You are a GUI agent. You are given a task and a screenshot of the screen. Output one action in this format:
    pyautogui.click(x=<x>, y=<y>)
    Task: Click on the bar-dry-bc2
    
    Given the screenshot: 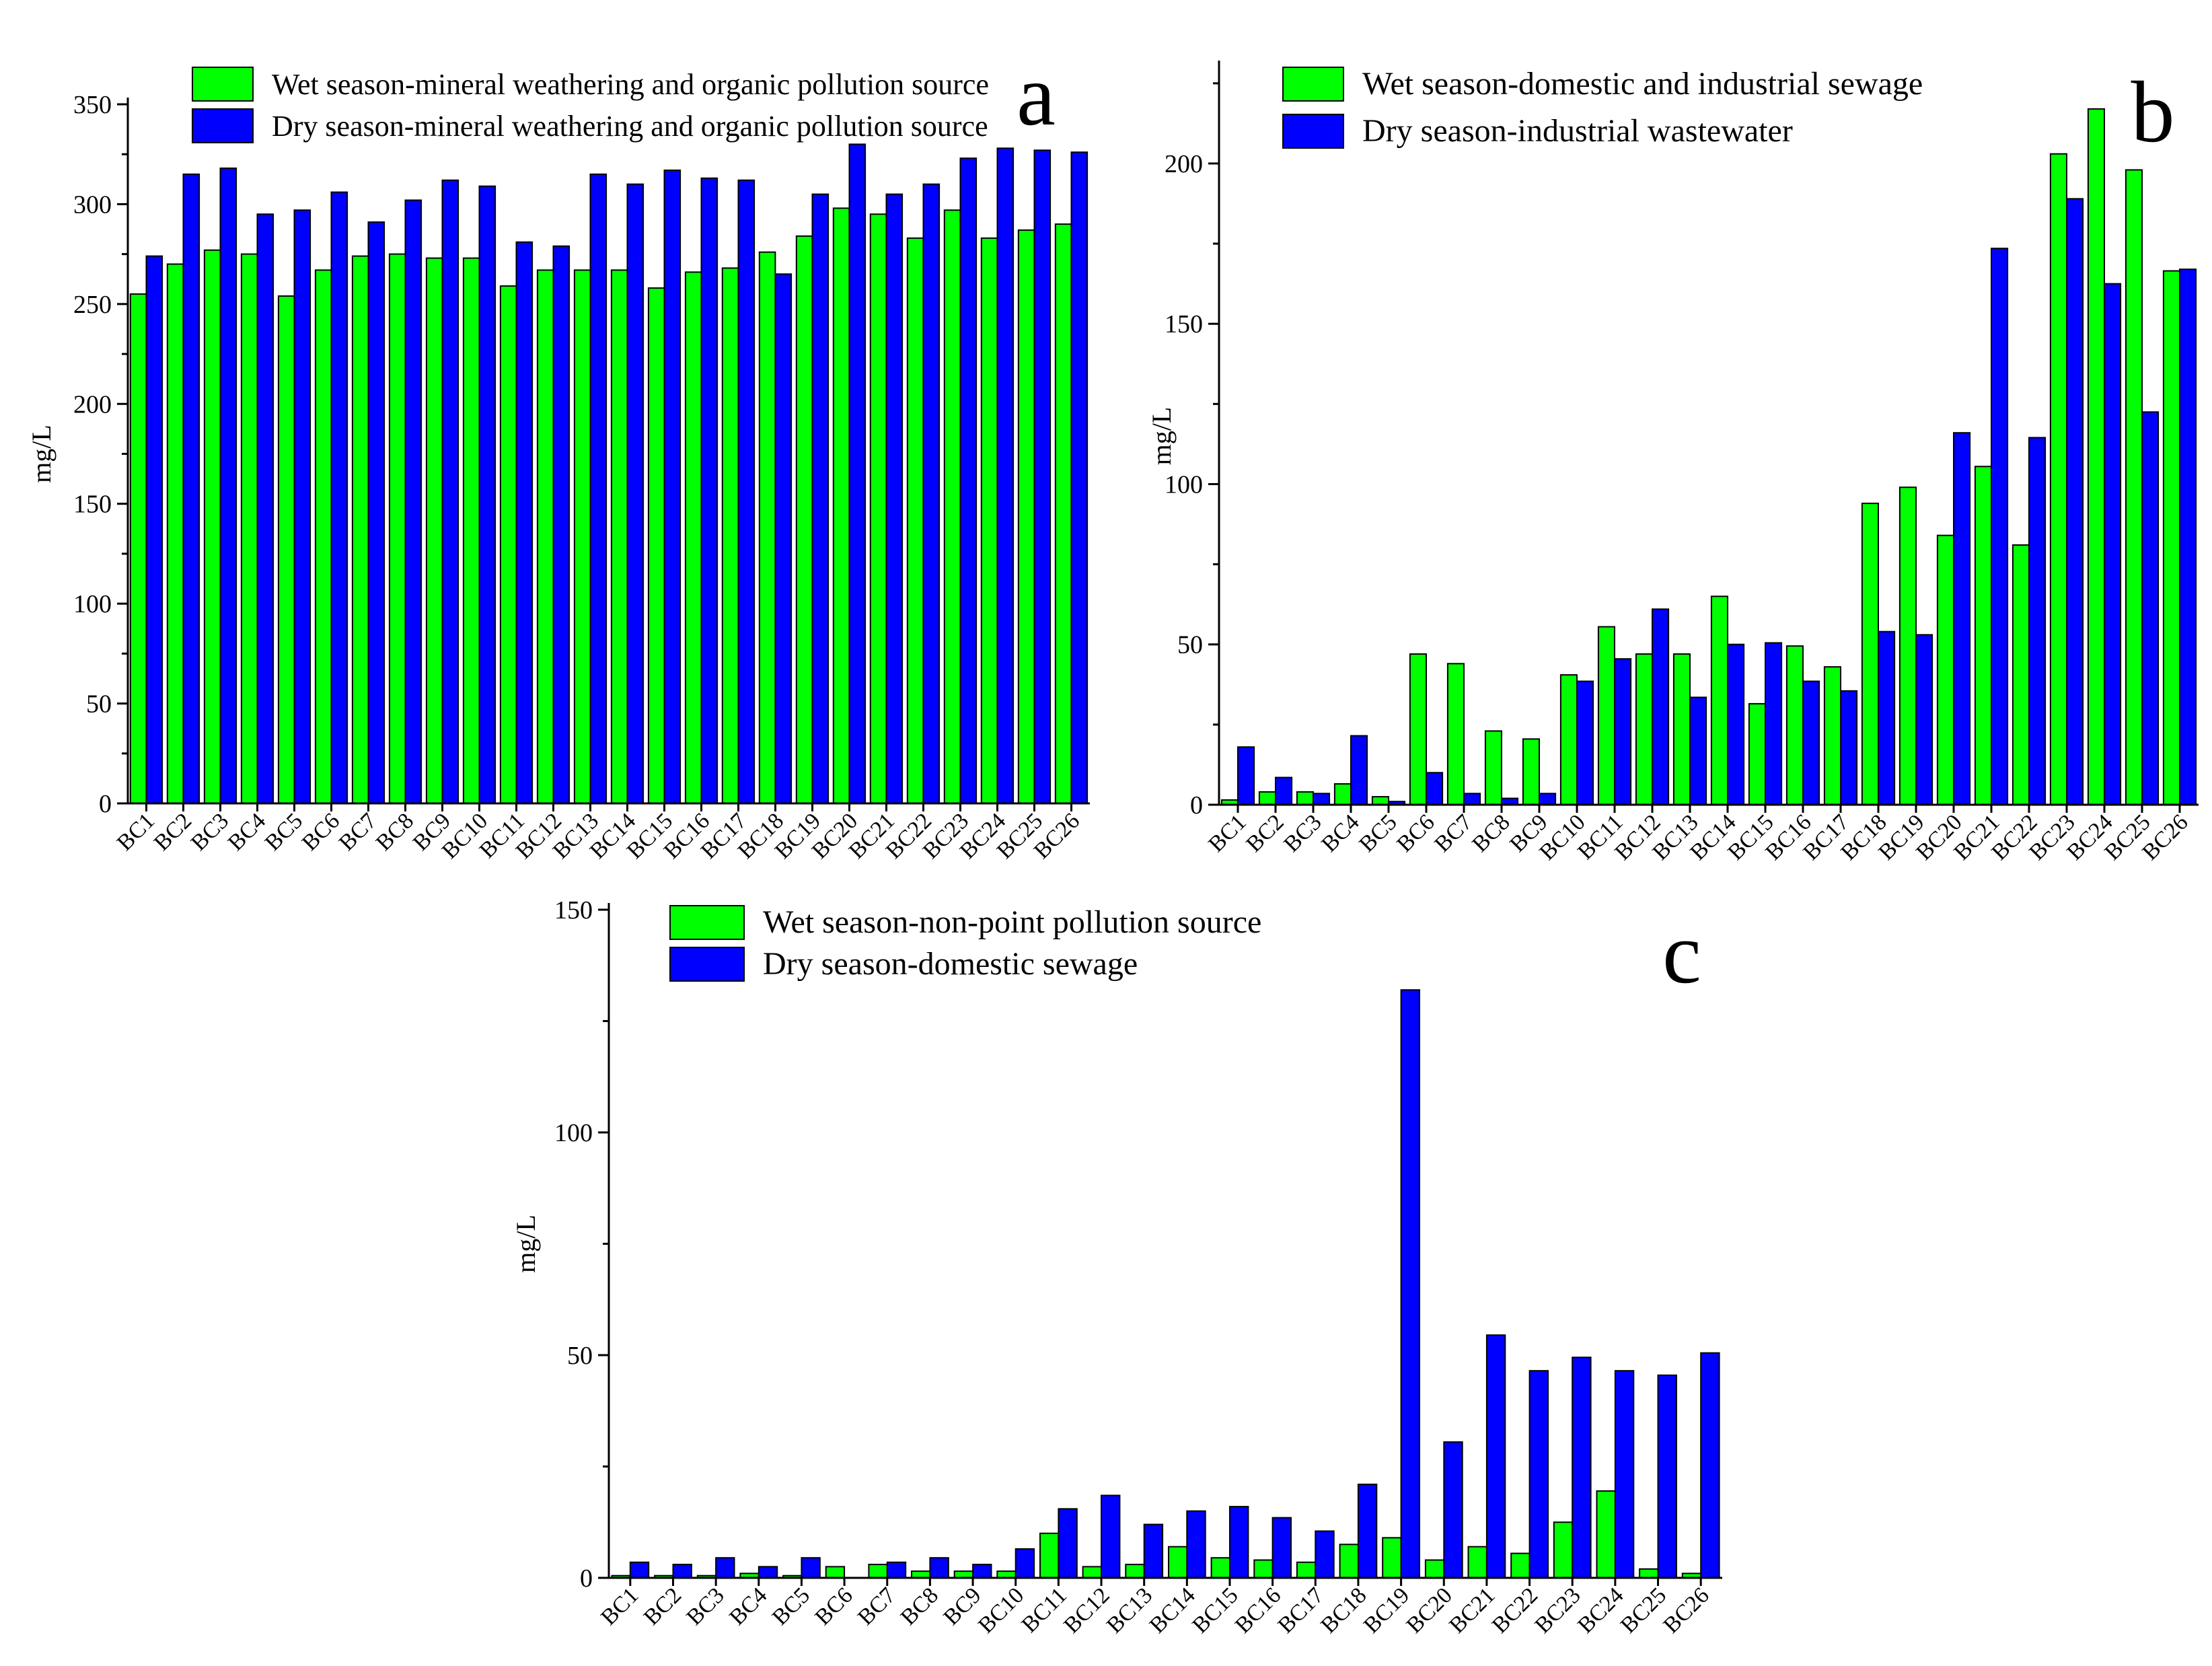 What is the action you would take?
    pyautogui.click(x=191, y=488)
    